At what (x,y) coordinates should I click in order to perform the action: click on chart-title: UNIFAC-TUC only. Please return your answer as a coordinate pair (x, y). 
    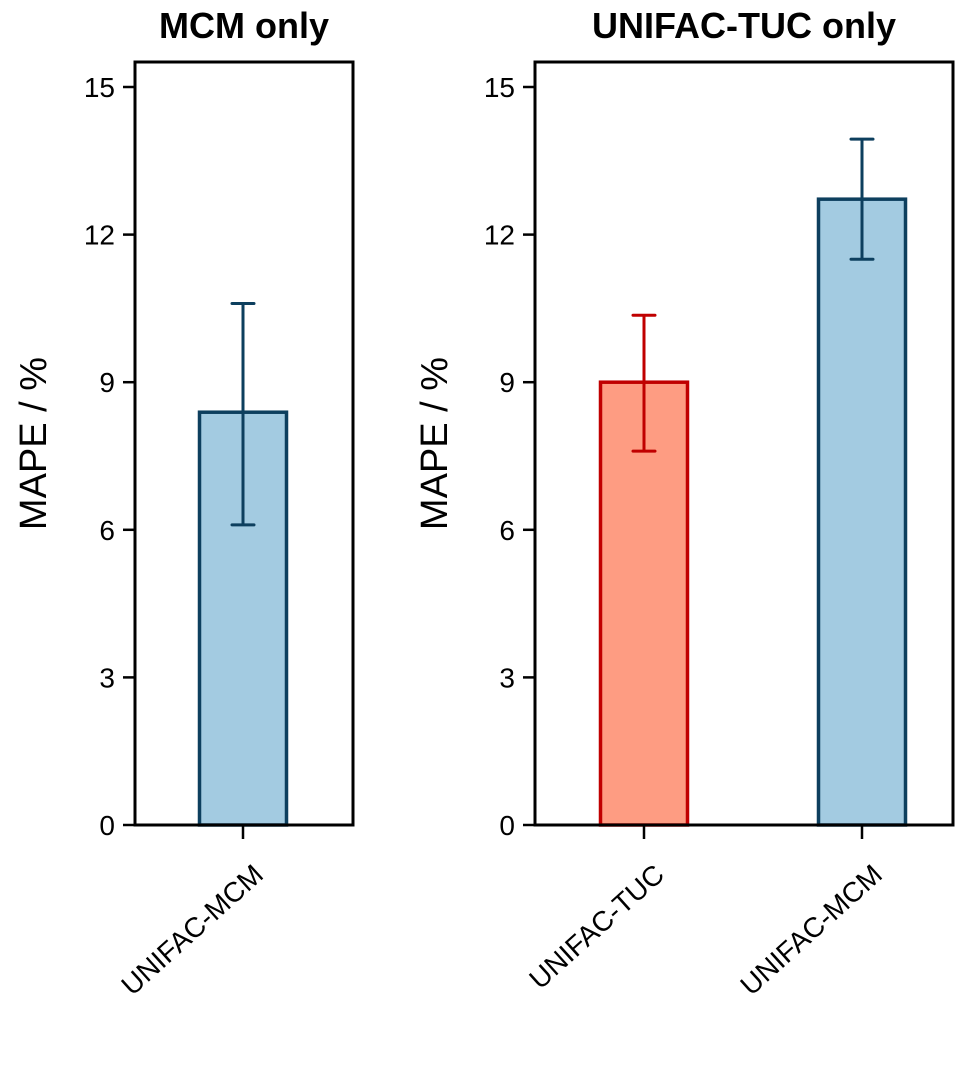
    Looking at the image, I should click on (744, 25).